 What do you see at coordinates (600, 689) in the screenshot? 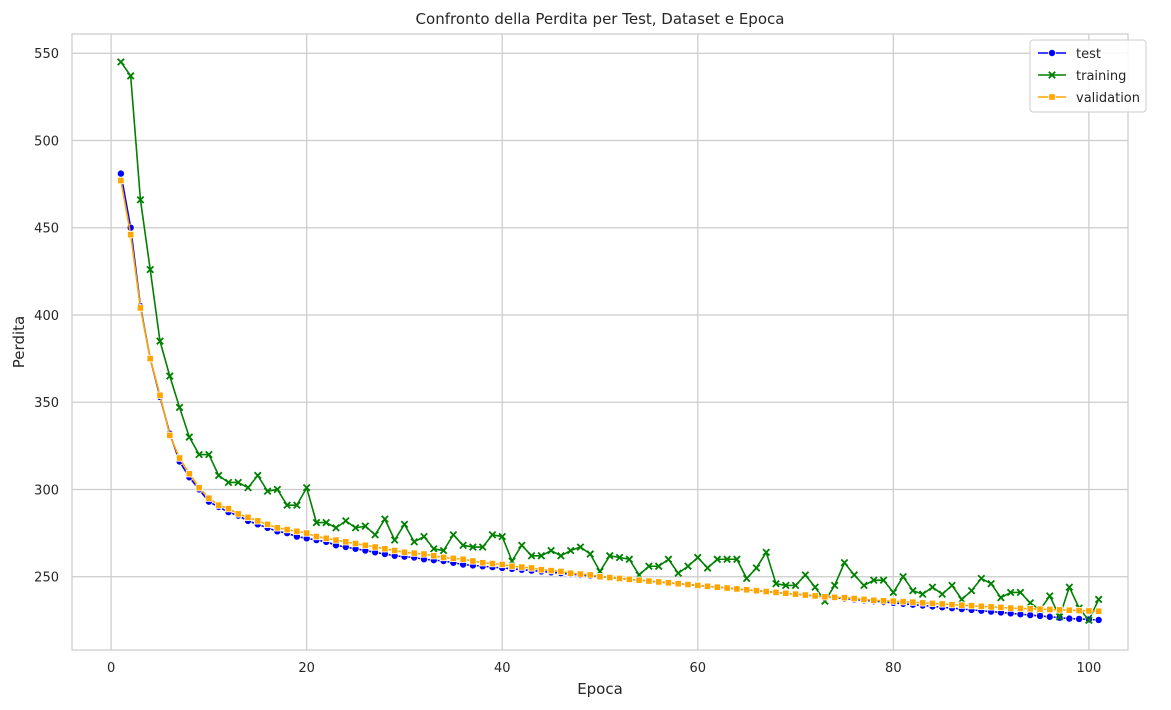
I see `x-axis-label: Epoca` at bounding box center [600, 689].